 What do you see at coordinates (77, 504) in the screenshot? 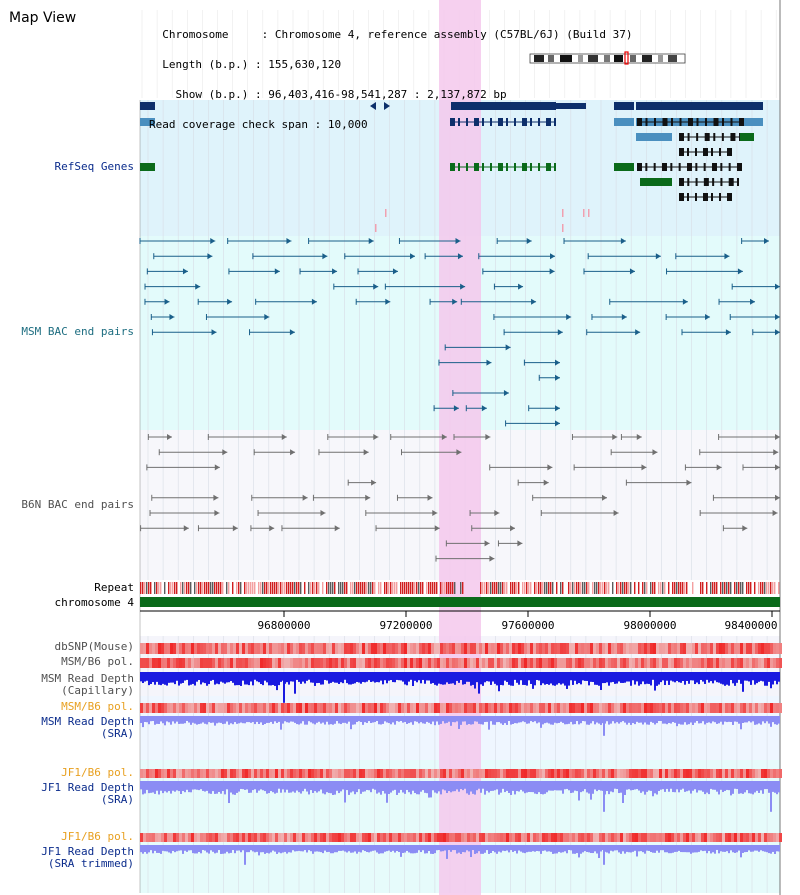
I see `track-label-b6n-bac: B6N BAC end pairs` at bounding box center [77, 504].